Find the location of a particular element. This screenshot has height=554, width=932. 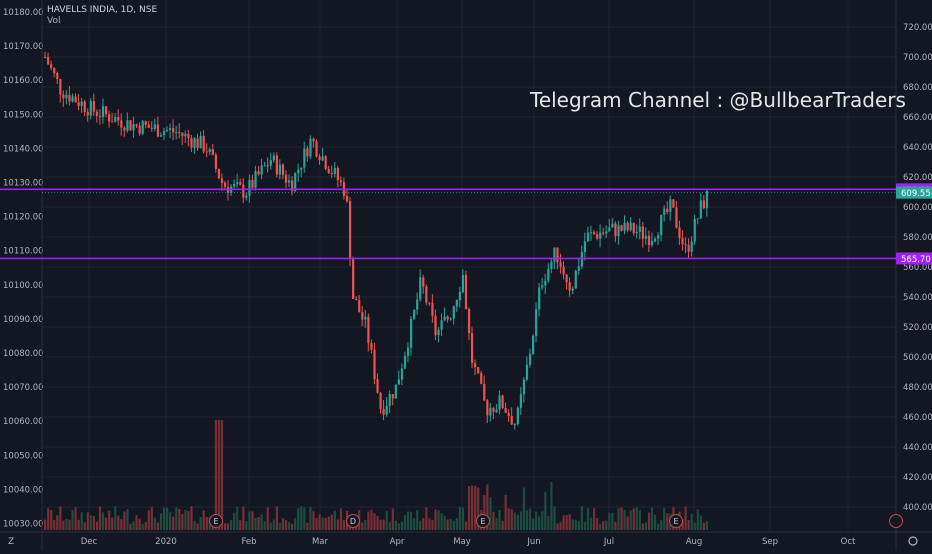

x-axis-tick: Feb is located at coordinates (248, 542).